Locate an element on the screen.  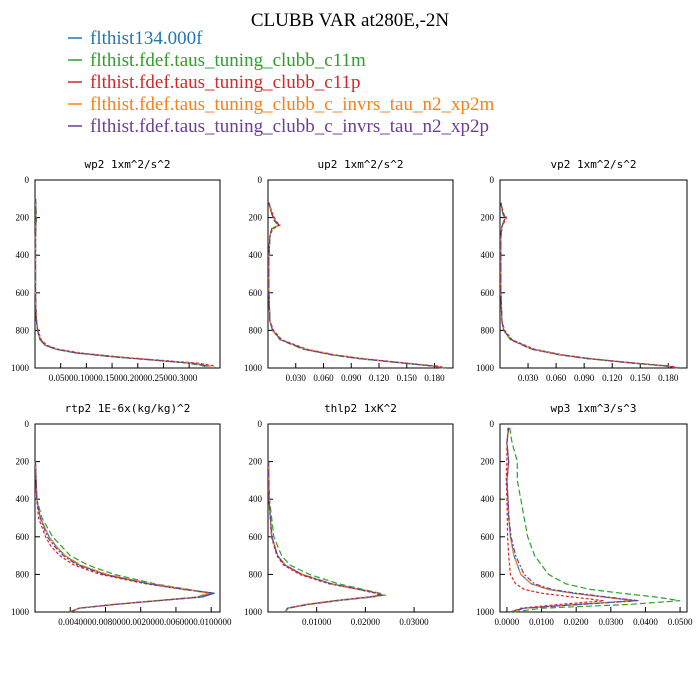
legend-entry: flthist.fdef.taus_tuning_clubb_c11p is located at coordinates (225, 82).